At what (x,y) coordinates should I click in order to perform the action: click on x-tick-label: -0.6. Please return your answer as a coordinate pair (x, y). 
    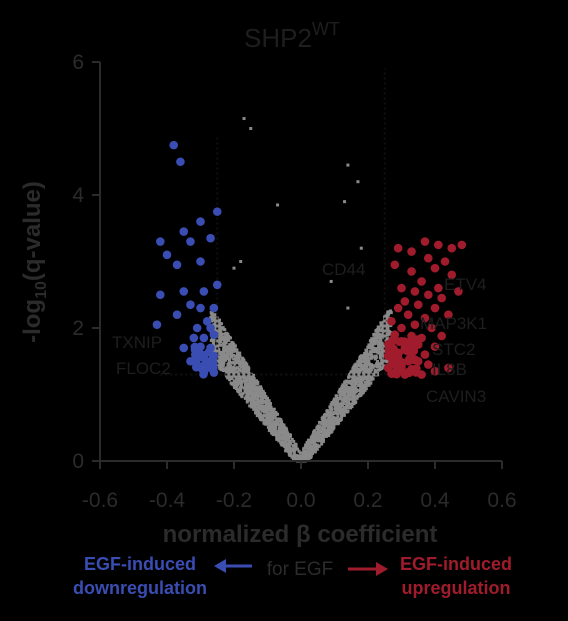
    Looking at the image, I should click on (100, 500).